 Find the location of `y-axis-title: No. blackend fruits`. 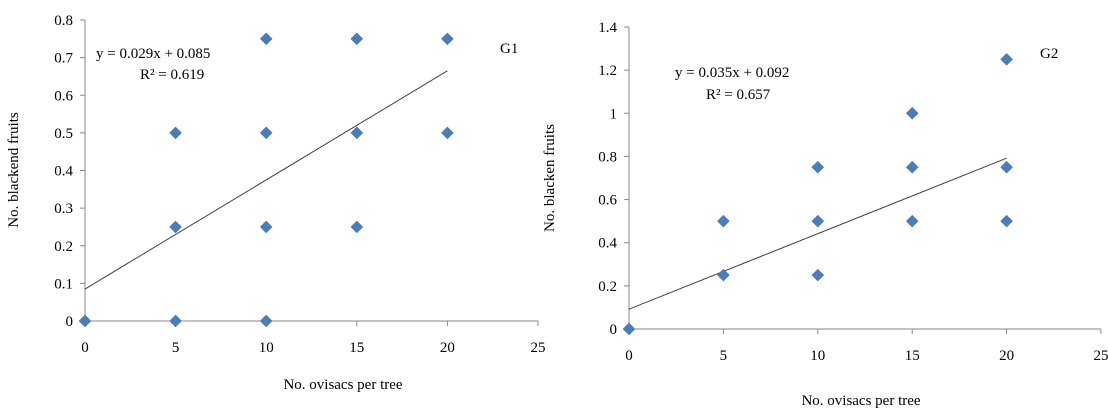

y-axis-title: No. blackend fruits is located at coordinates (14, 170).